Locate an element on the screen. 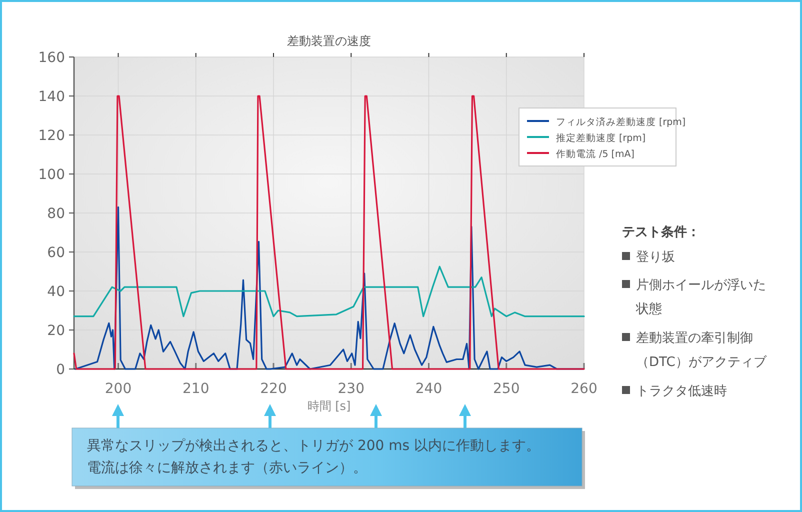 Image resolution: width=802 pixels, height=512 pixels. x-tick-label: 260 is located at coordinates (584, 389).